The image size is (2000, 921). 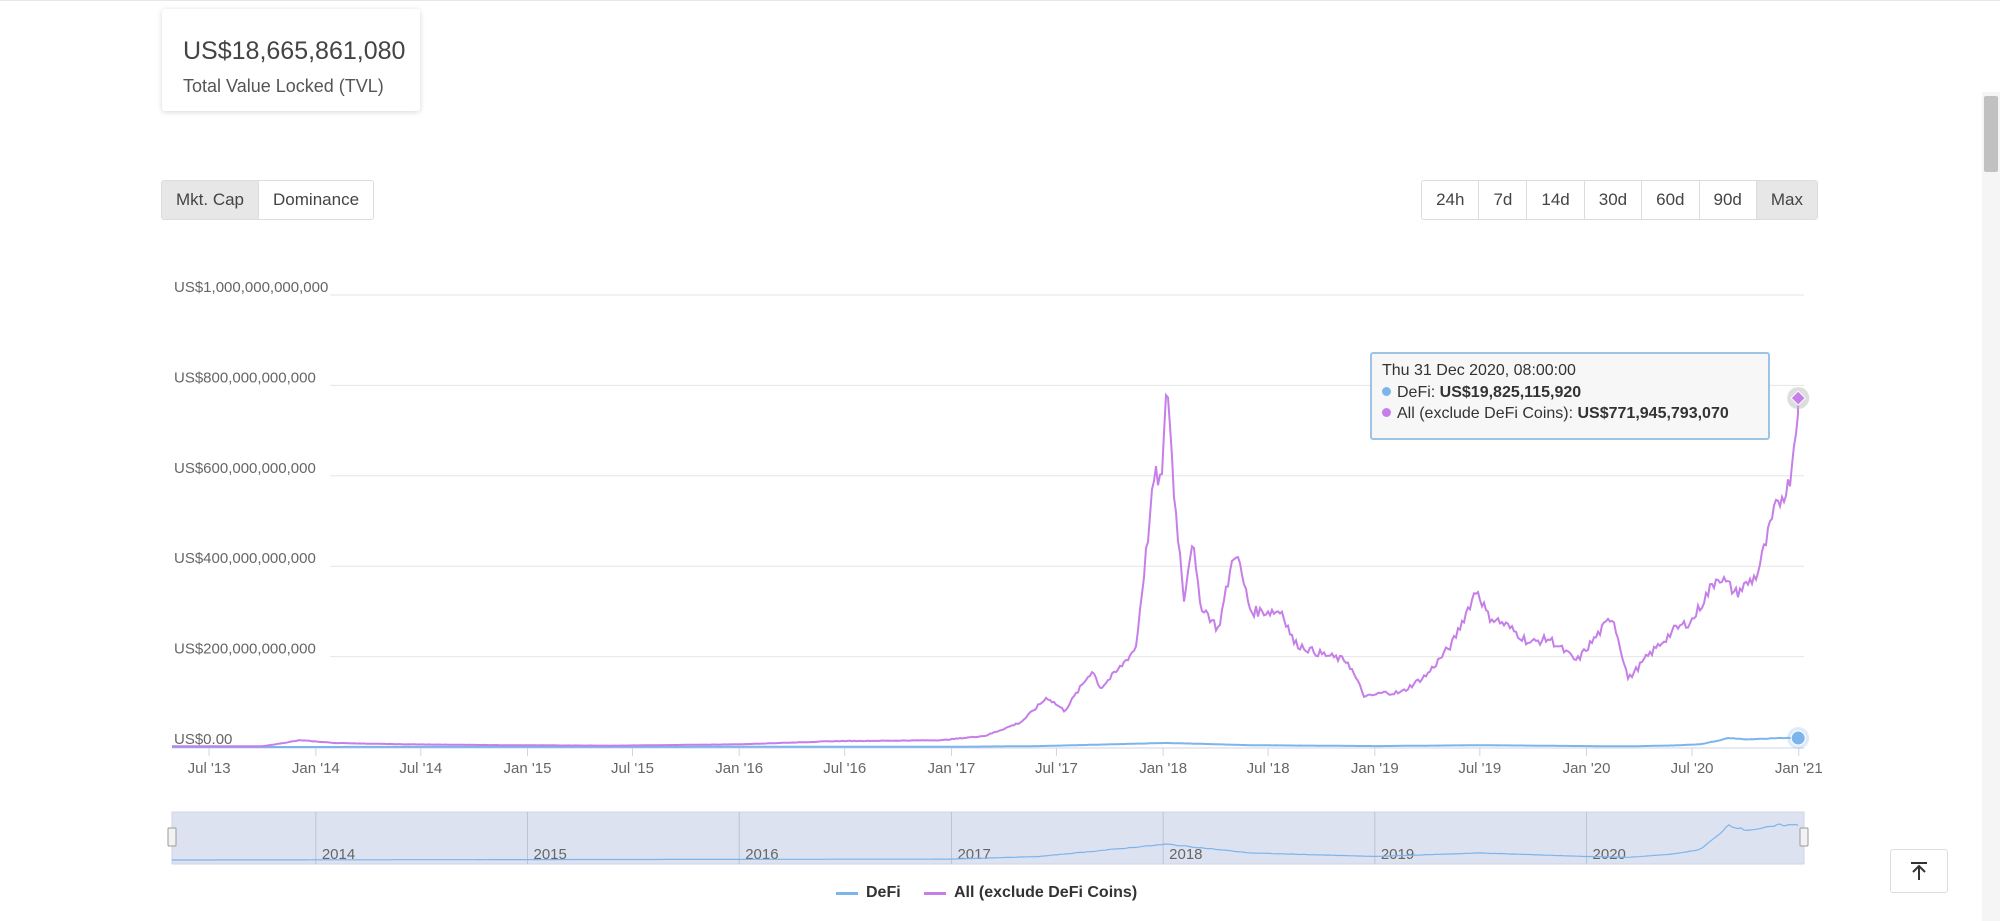 I want to click on x-tick-label: Jul '17, so click(x=1056, y=768).